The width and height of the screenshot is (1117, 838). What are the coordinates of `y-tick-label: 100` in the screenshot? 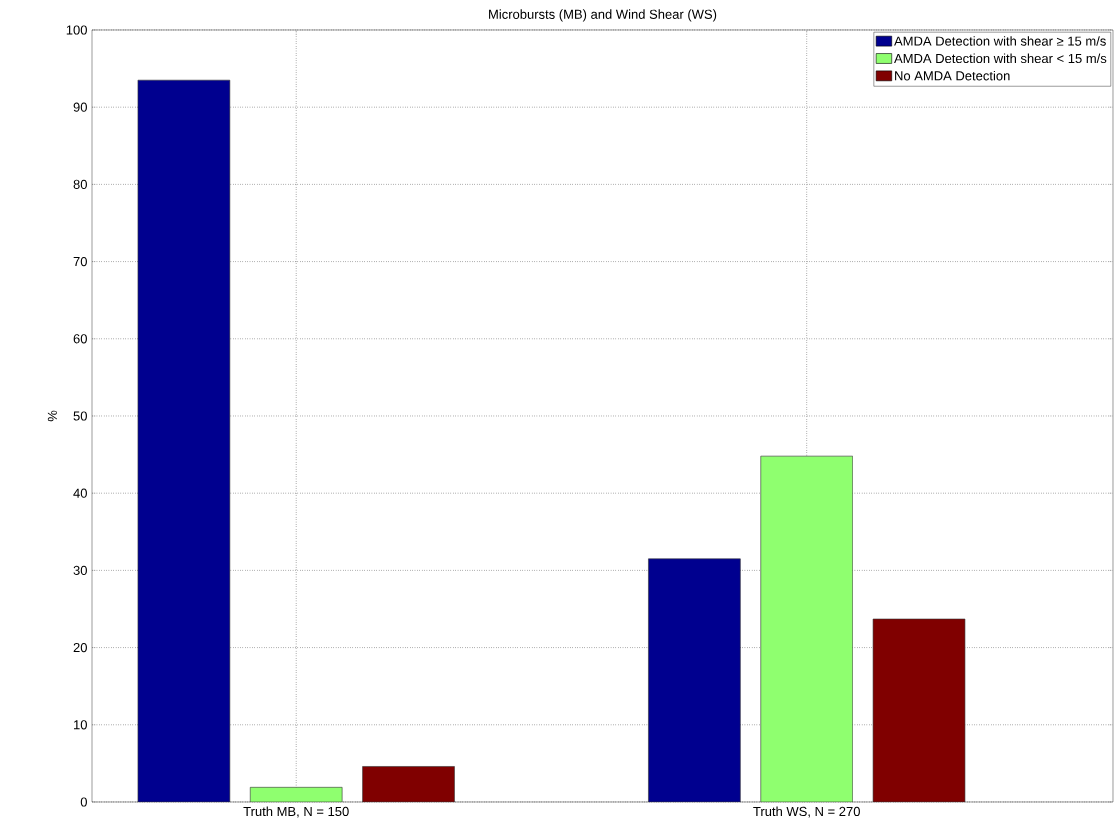 It's located at (76, 30).